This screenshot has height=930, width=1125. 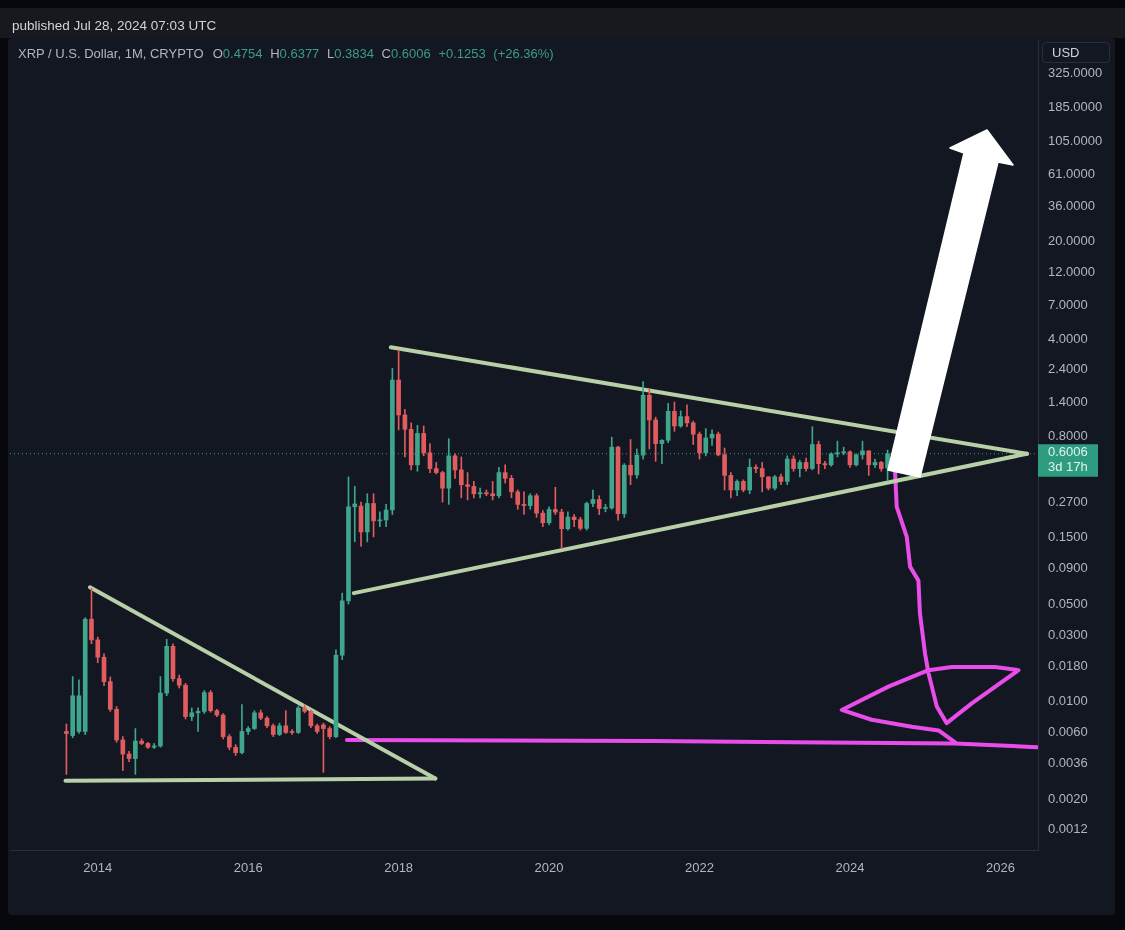 I want to click on y-tick-label: 36.0000, so click(x=1071, y=205).